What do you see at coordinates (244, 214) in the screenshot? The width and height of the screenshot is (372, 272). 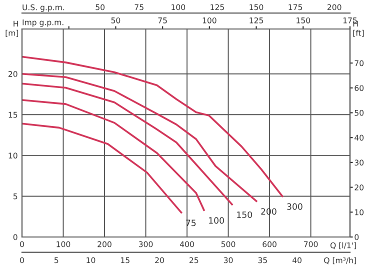 I see `series-label: 150` at bounding box center [244, 214].